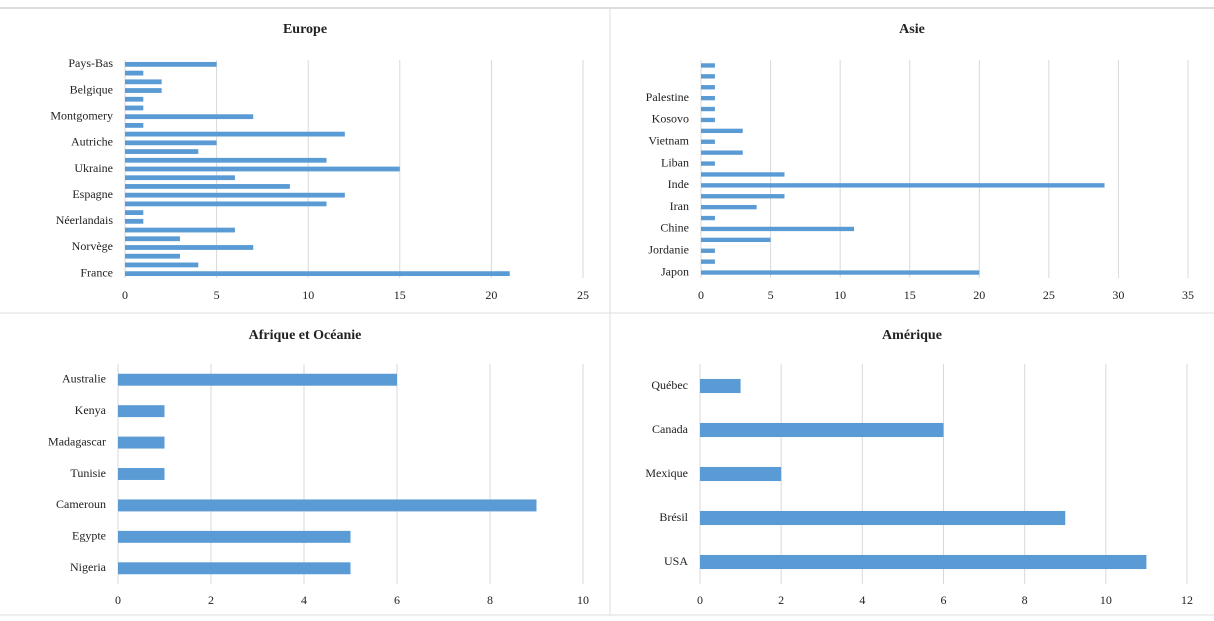  I want to click on x-tick-label: 12, so click(1187, 600).